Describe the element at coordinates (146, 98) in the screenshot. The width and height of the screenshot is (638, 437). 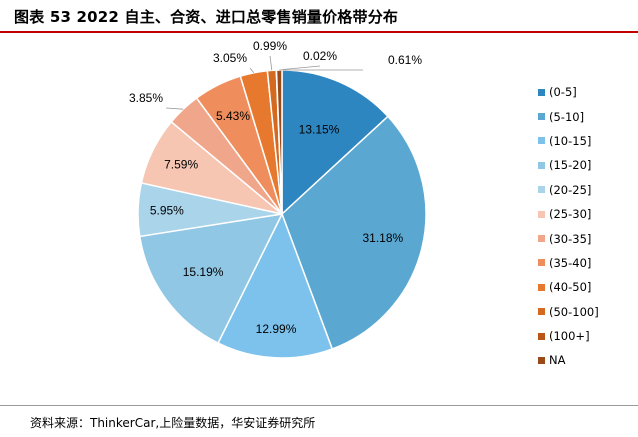
I see `slice-label-6: 3.85%` at that location.